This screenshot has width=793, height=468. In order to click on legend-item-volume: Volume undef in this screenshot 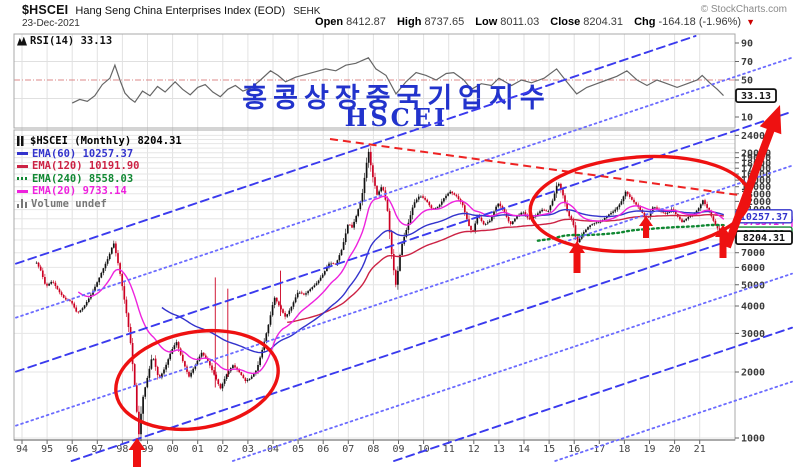, I will do `click(99, 204)`.